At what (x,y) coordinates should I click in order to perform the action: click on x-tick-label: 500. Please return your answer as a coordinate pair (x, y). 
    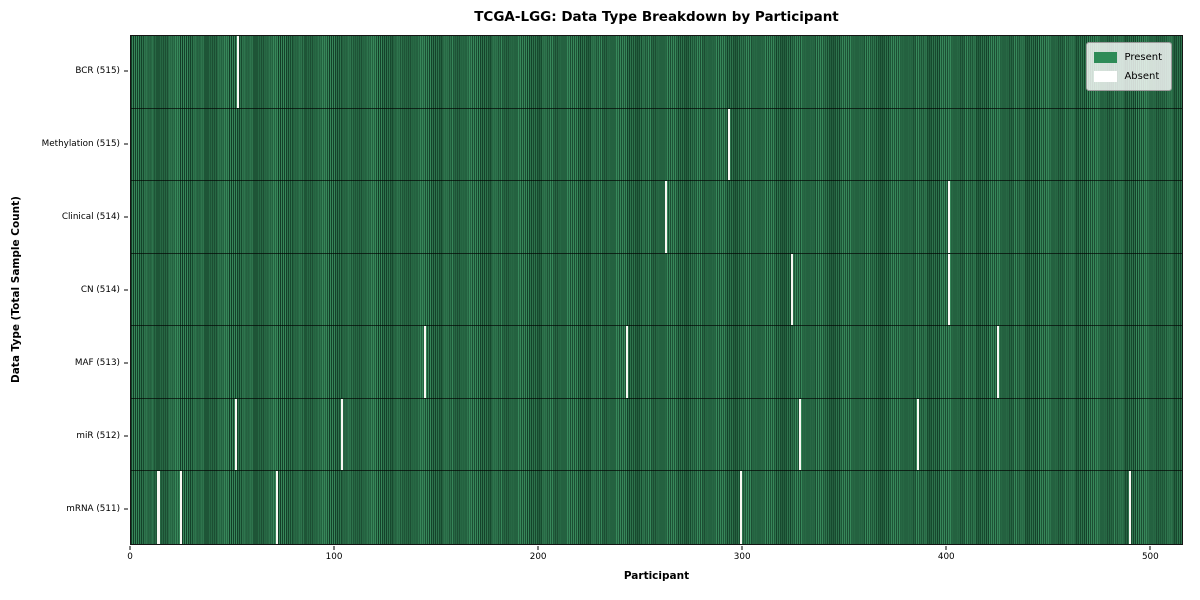
    Looking at the image, I should click on (1150, 557).